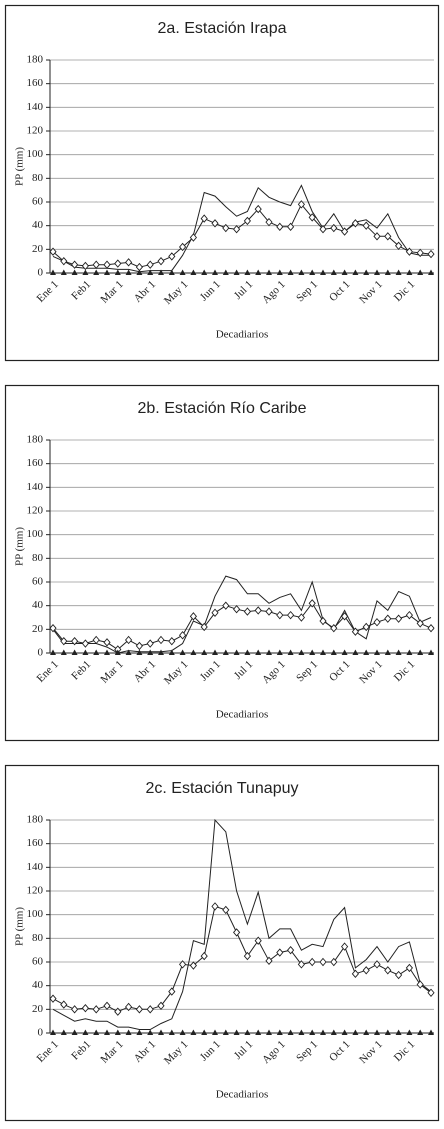 The height and width of the screenshot is (1129, 444). I want to click on y-tick-label: 80, so click(38, 178).